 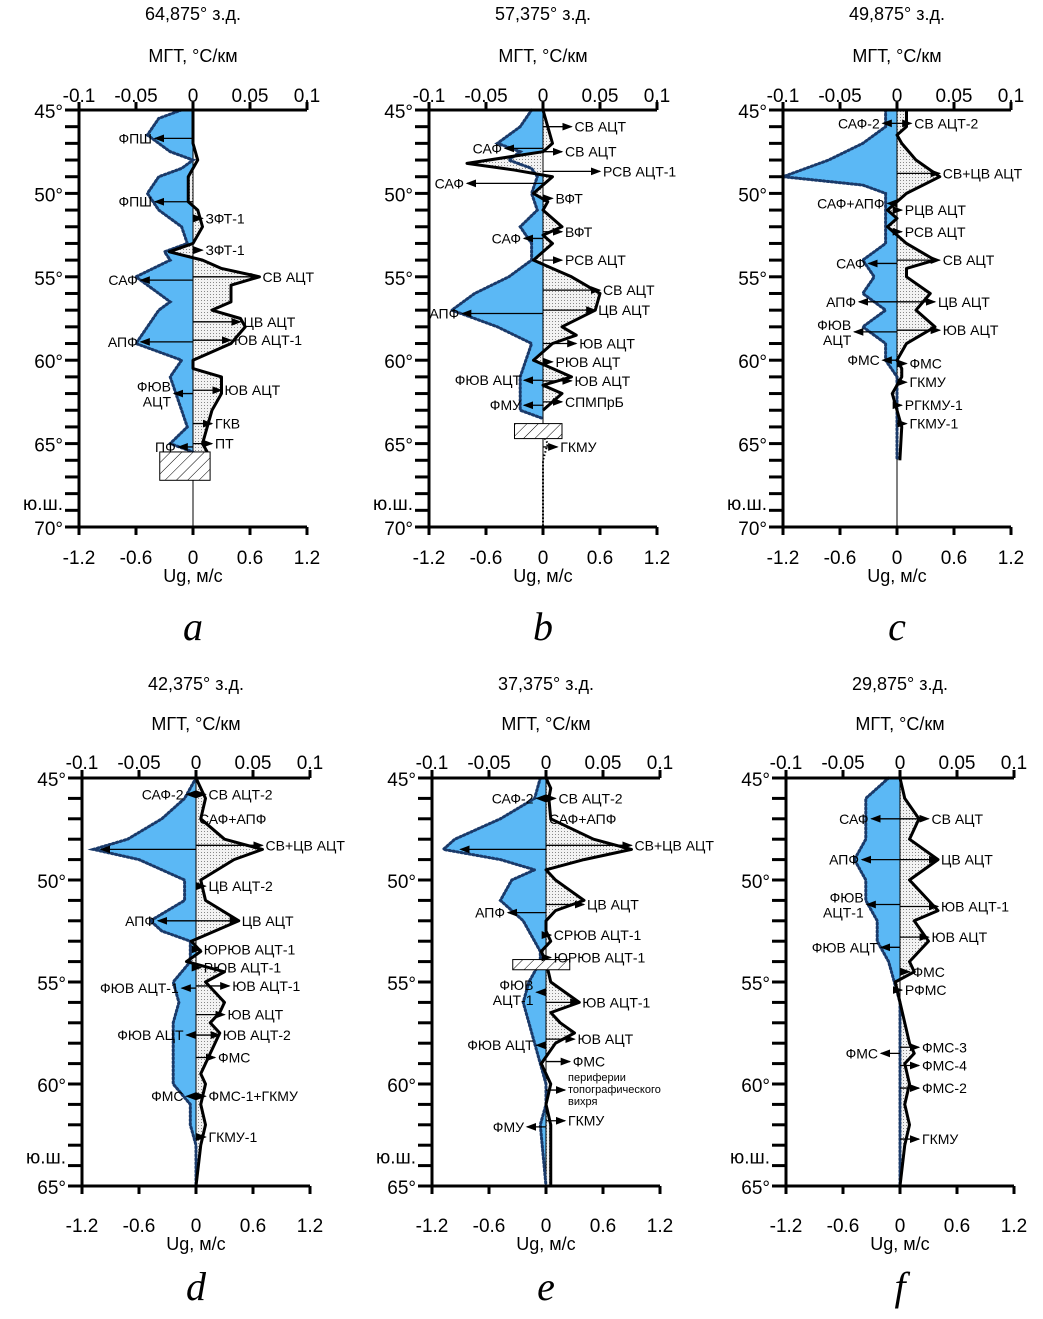 I want to click on annotation-label: АПФ, so click(x=140, y=921).